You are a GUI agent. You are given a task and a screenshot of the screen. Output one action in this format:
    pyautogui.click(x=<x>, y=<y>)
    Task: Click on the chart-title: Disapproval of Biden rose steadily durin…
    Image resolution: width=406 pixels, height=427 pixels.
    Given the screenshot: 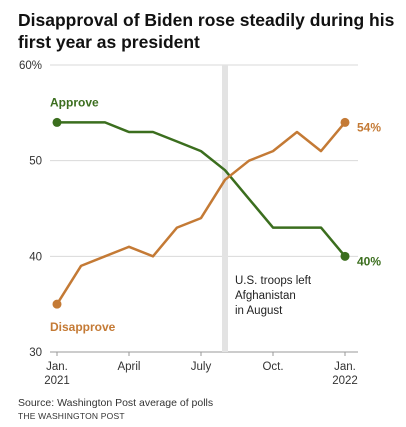 What is the action you would take?
    pyautogui.click(x=206, y=31)
    